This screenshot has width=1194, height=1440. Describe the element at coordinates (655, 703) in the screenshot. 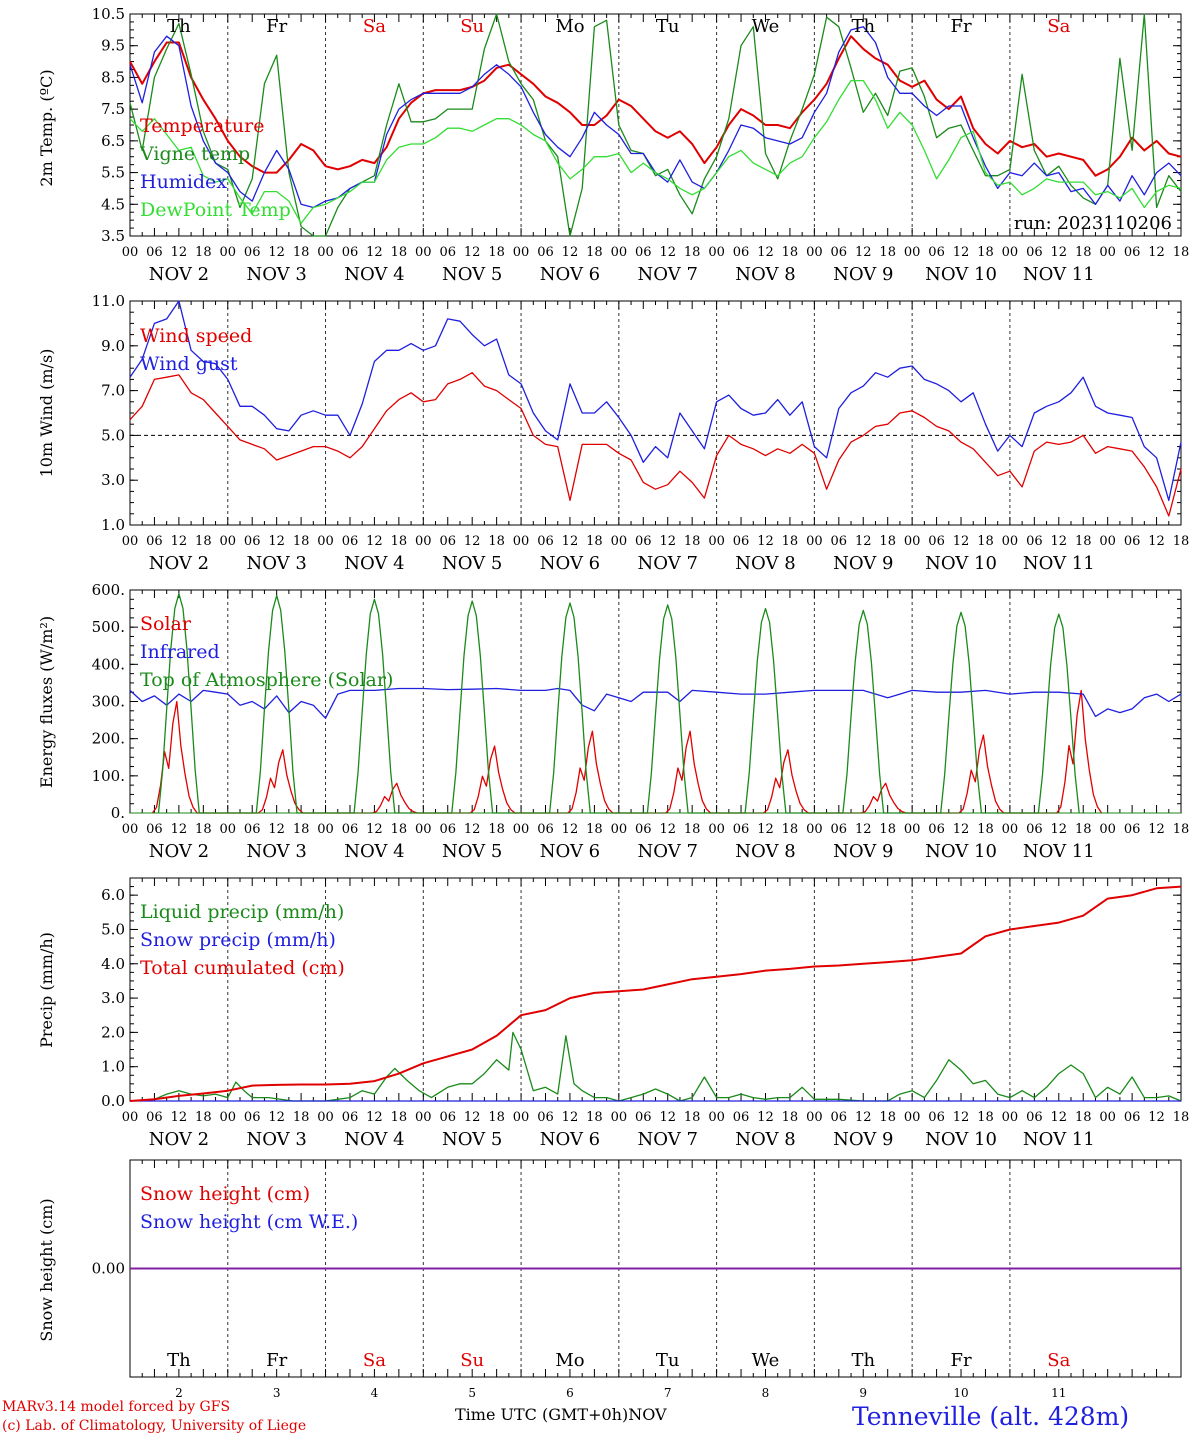

I see `series-line-infrared` at that location.